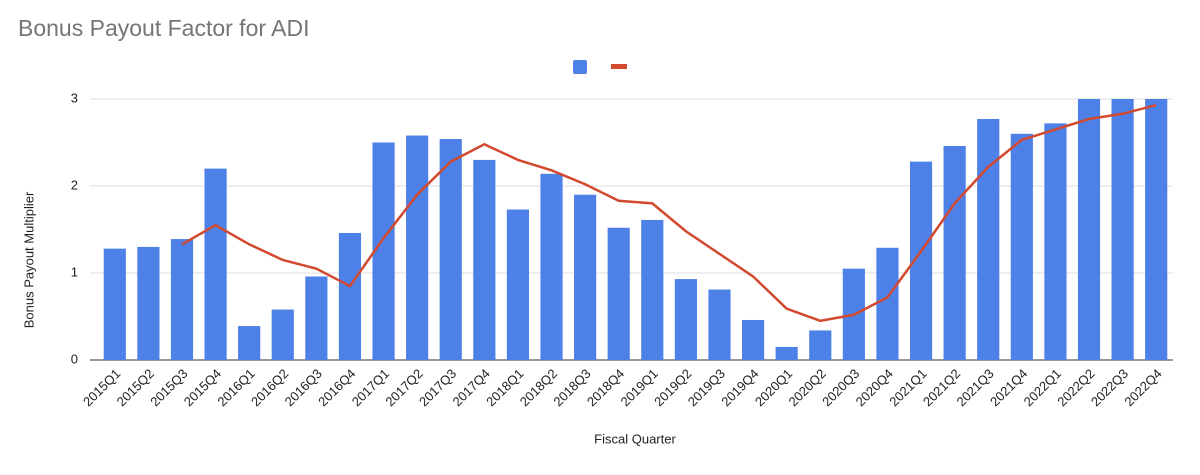 This screenshot has width=1200, height=475. Describe the element at coordinates (74, 184) in the screenshot. I see `y-tick-label: 2` at that location.